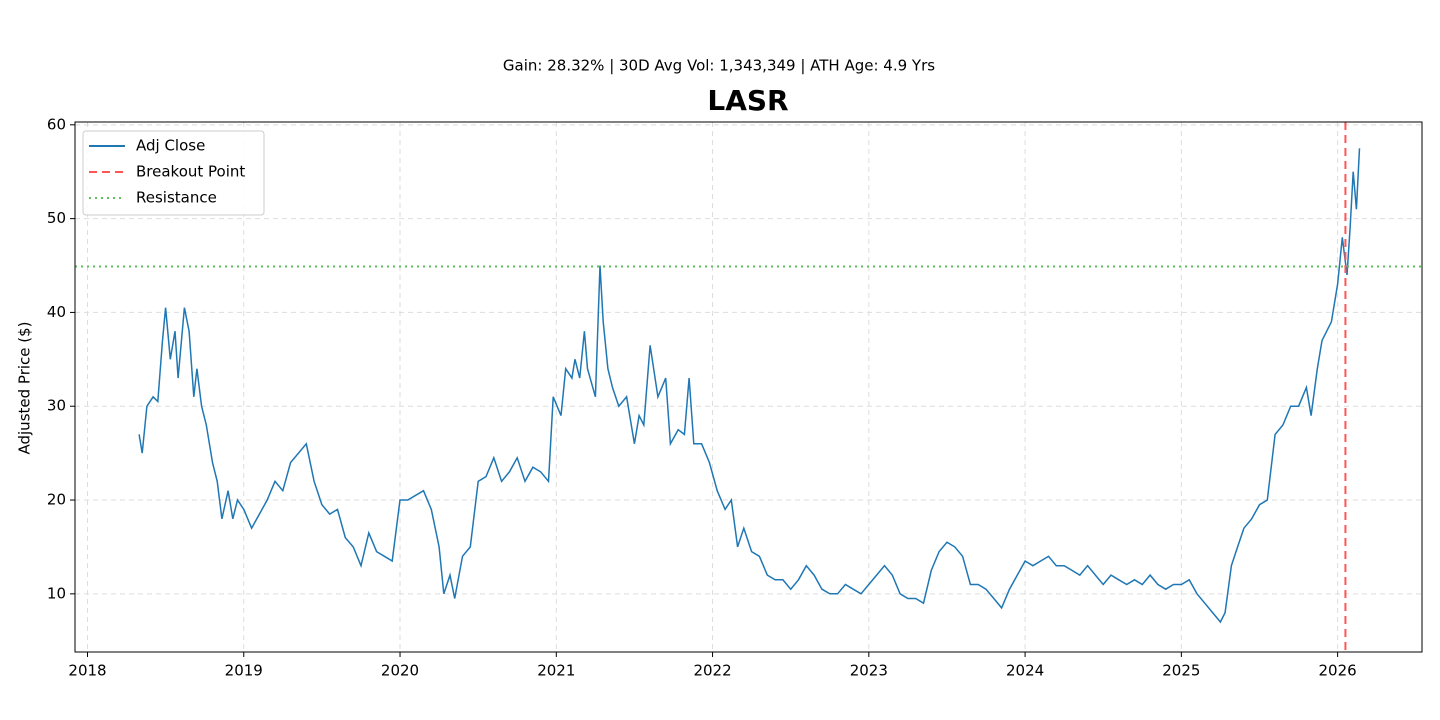  What do you see at coordinates (56, 312) in the screenshot?
I see `y-tick-label: 40` at bounding box center [56, 312].